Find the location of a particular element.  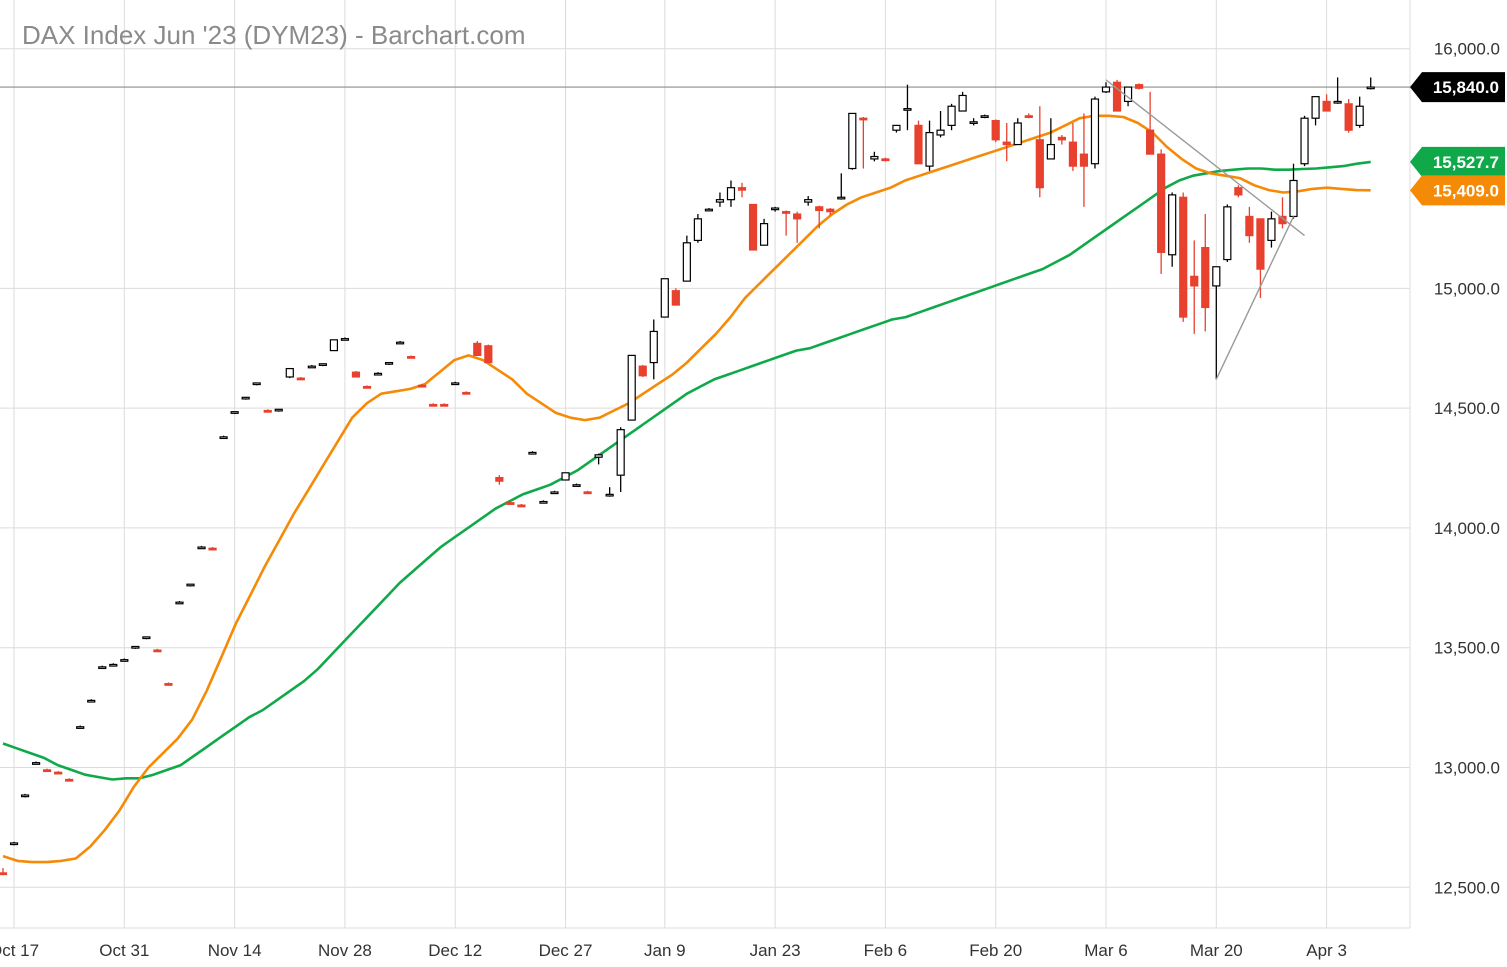

x-tick-label: Nov 14 is located at coordinates (235, 950).